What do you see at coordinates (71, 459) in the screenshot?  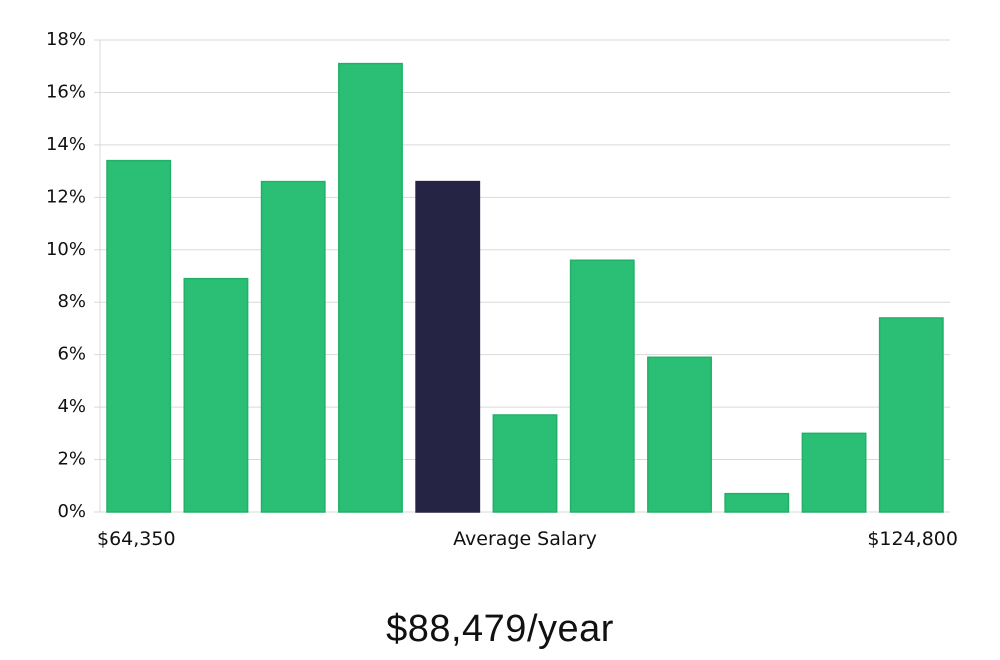 I see `y-tick-label: 2%` at bounding box center [71, 459].